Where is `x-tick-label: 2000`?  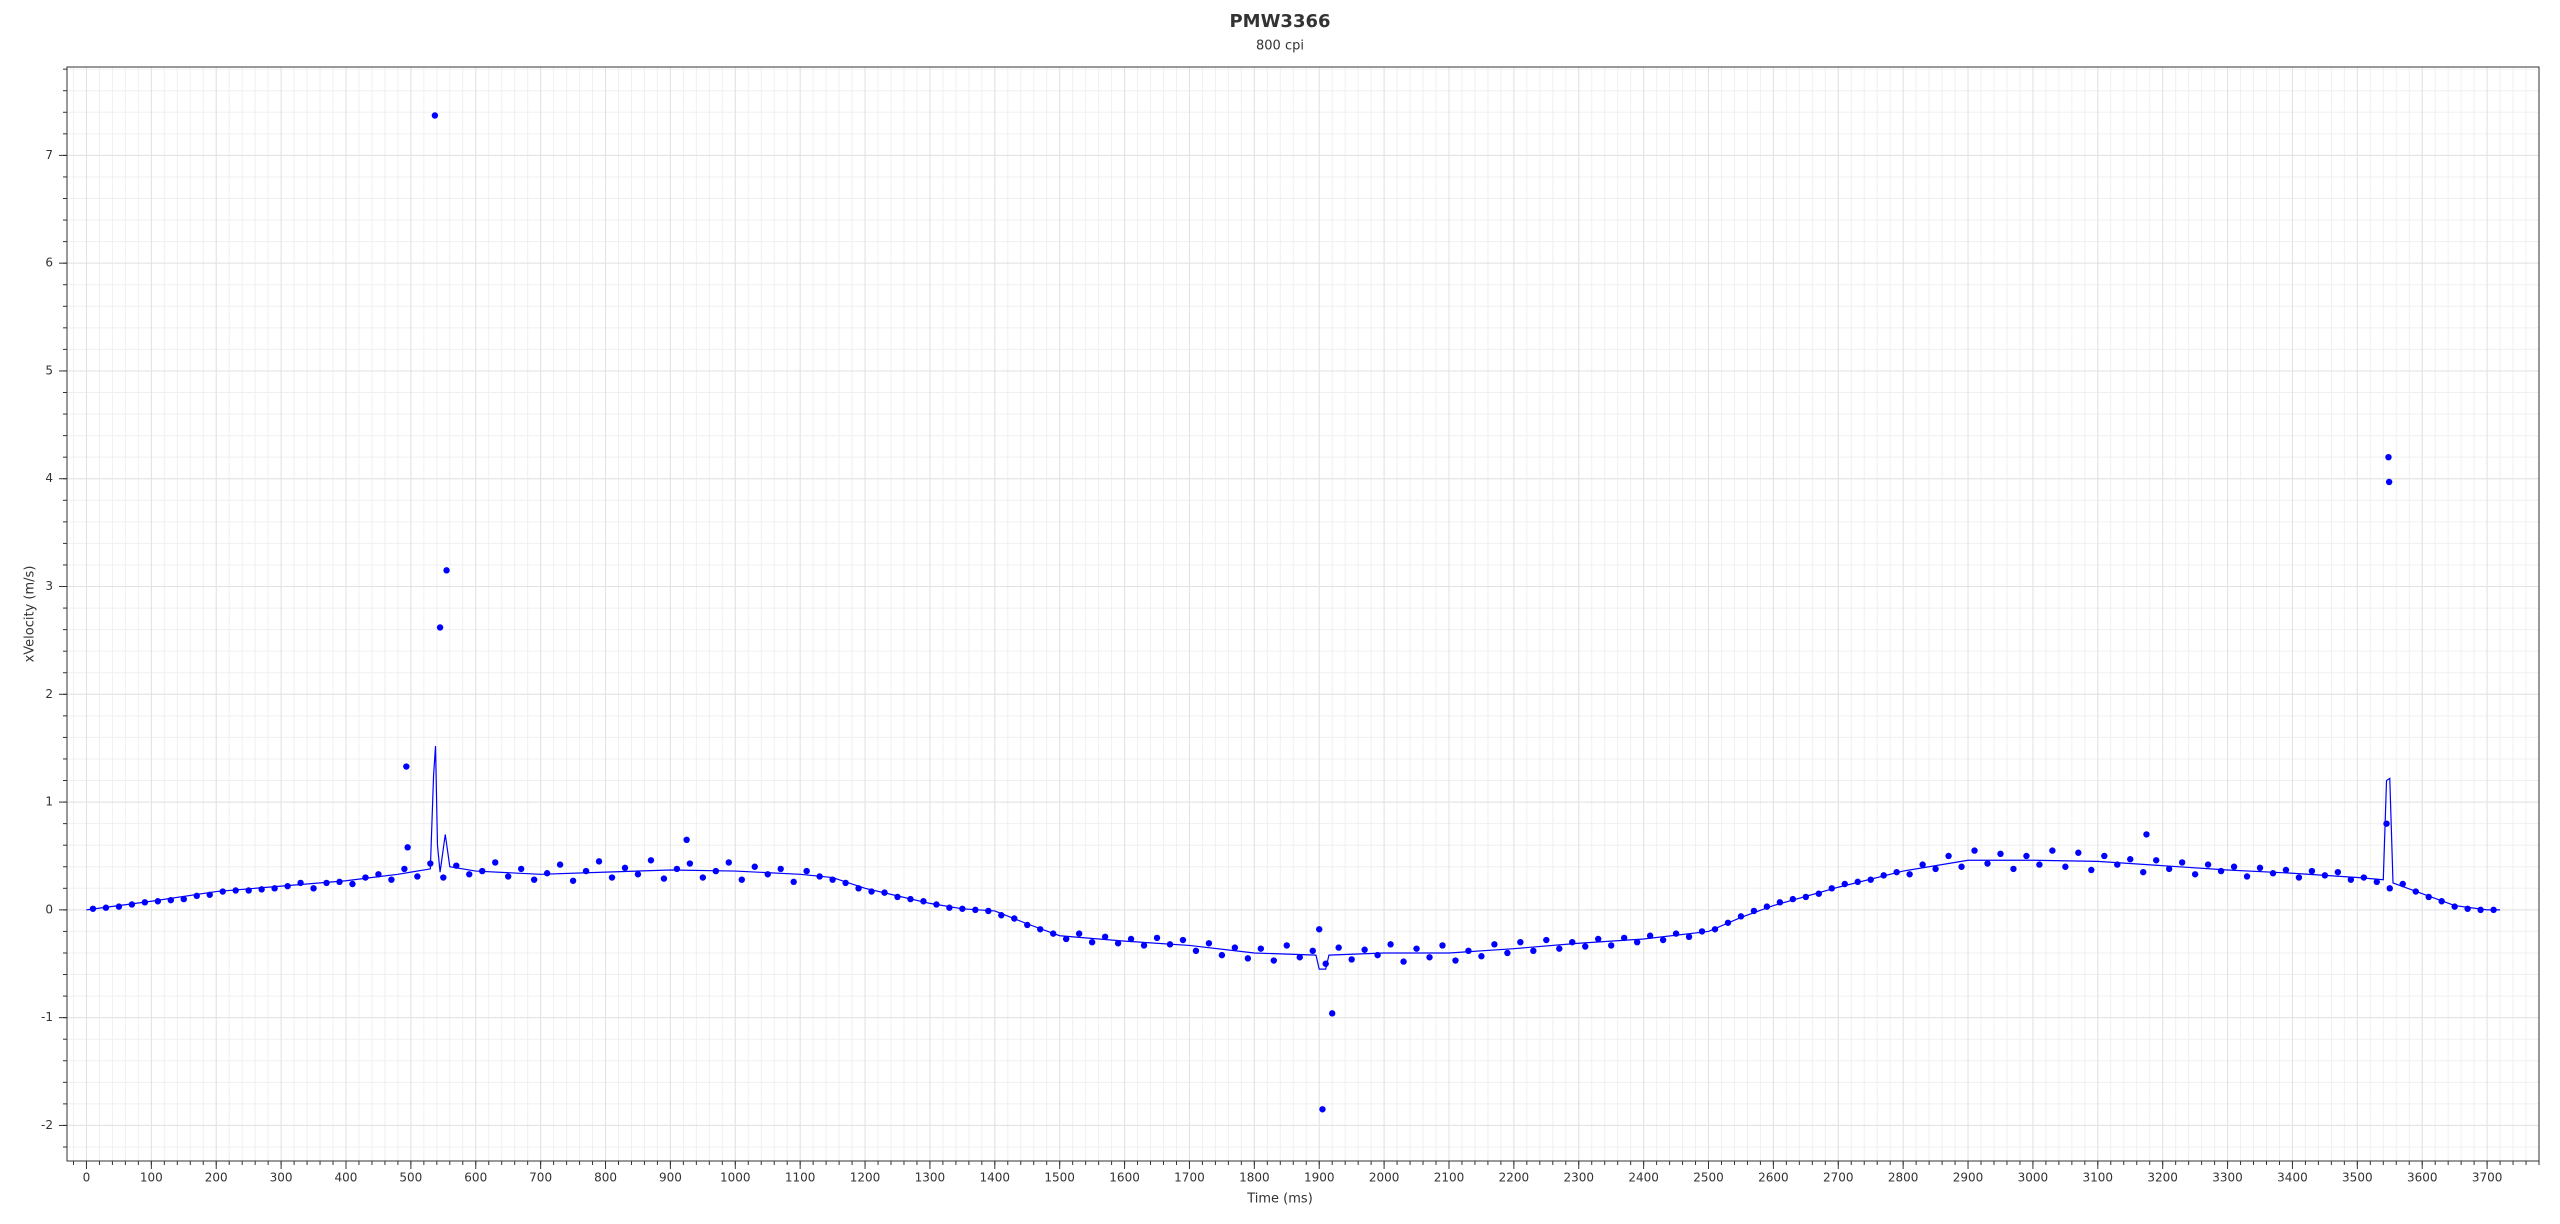
x-tick-label: 2000 is located at coordinates (1384, 1178).